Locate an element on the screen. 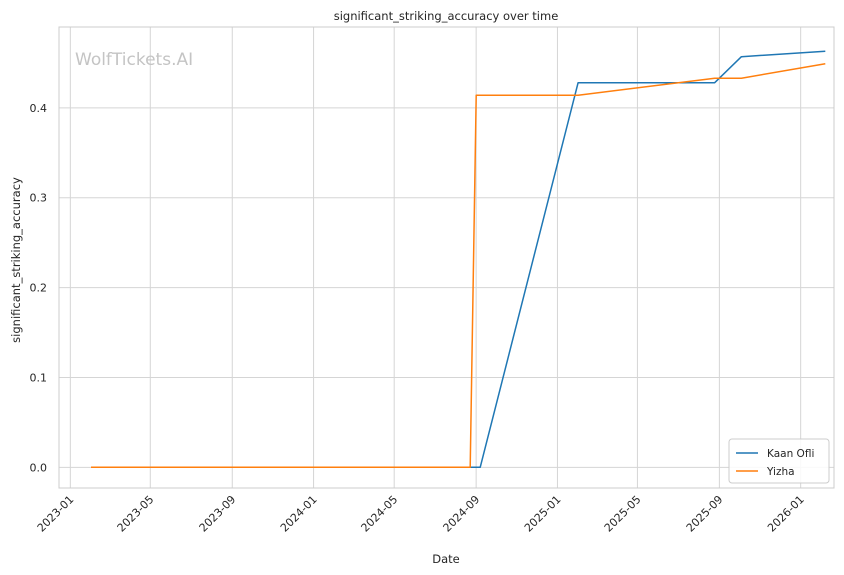  y-tick-label: 0.4 is located at coordinates (39, 108).